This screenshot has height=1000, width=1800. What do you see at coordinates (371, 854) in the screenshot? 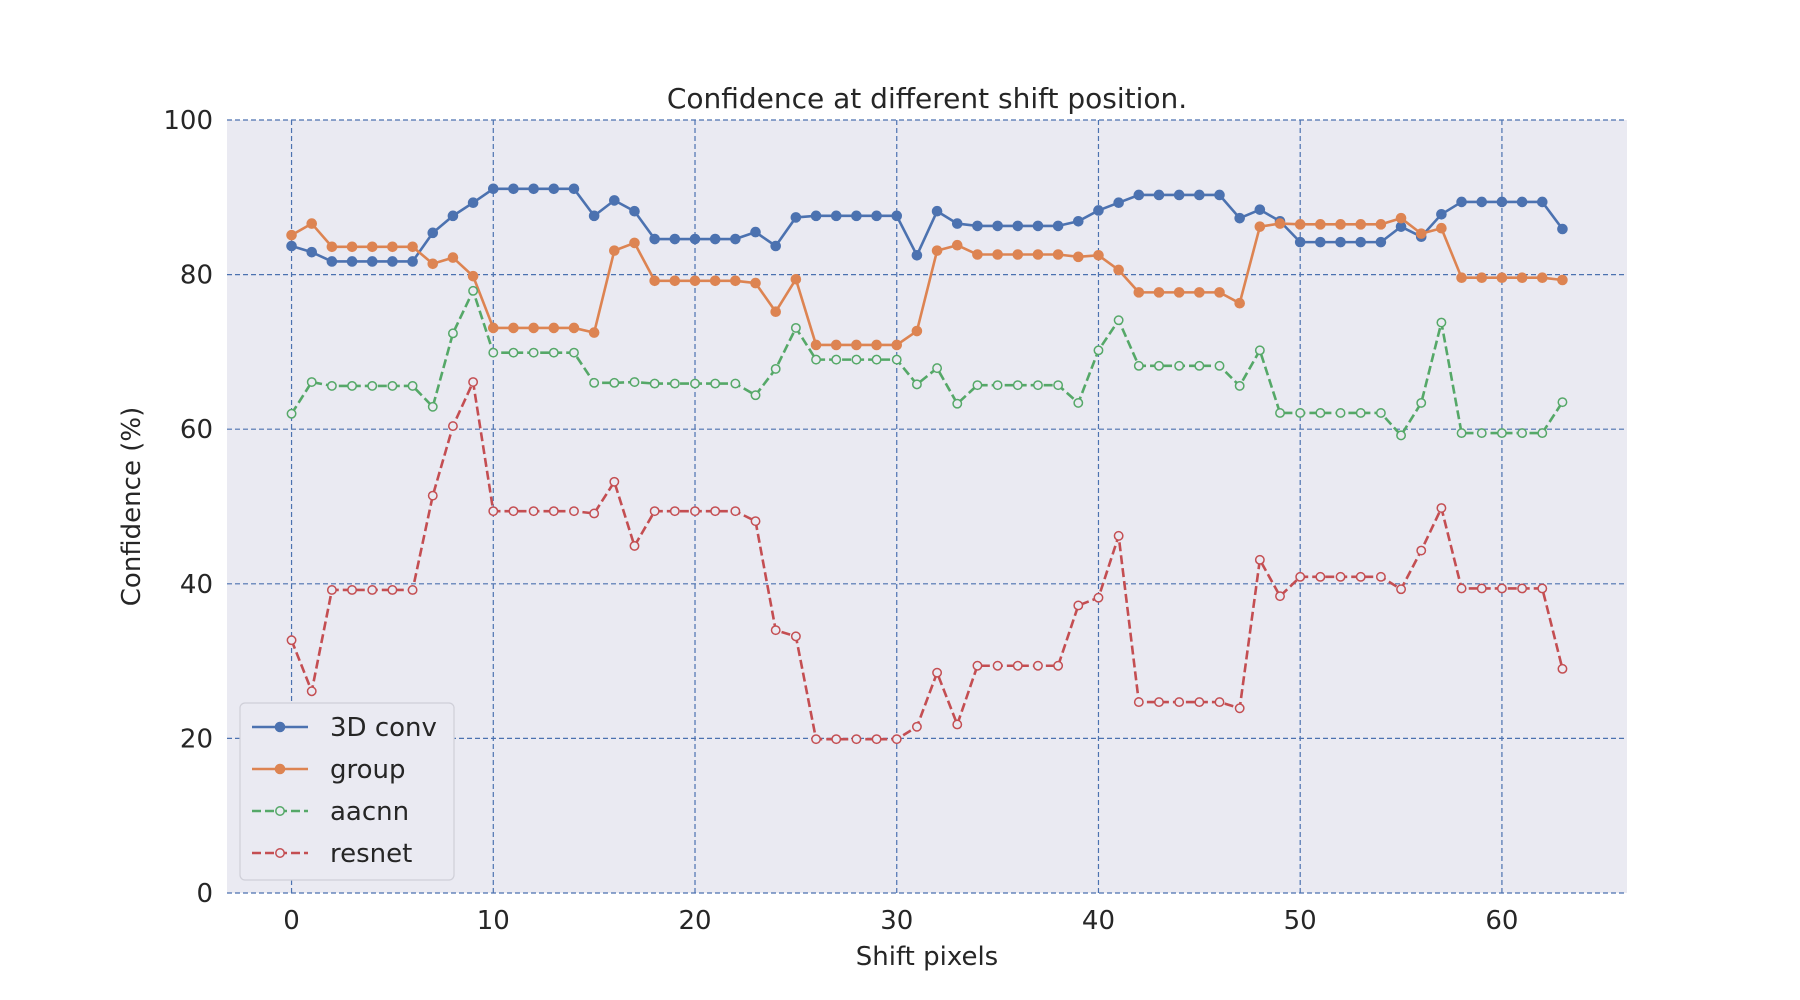
I see `legend-label: resnet` at bounding box center [371, 854].